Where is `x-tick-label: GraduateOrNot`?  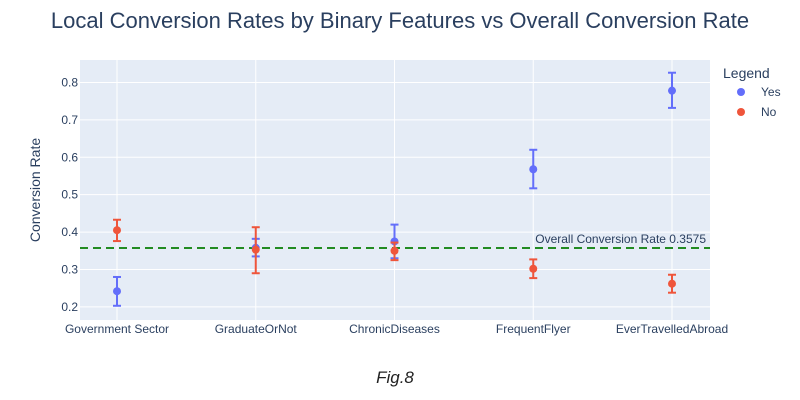
x-tick-label: GraduateOrNot is located at coordinates (256, 329).